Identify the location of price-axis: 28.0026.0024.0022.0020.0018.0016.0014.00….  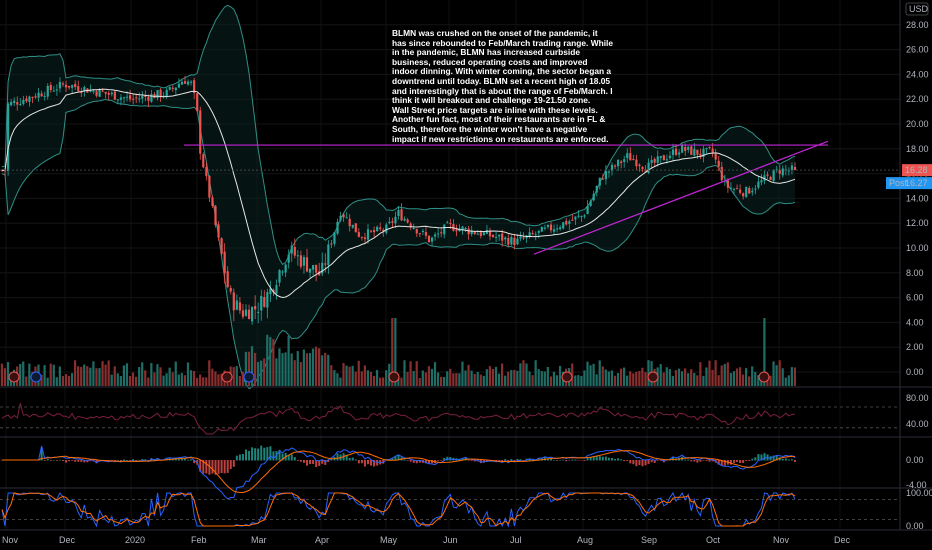
(918, 266).